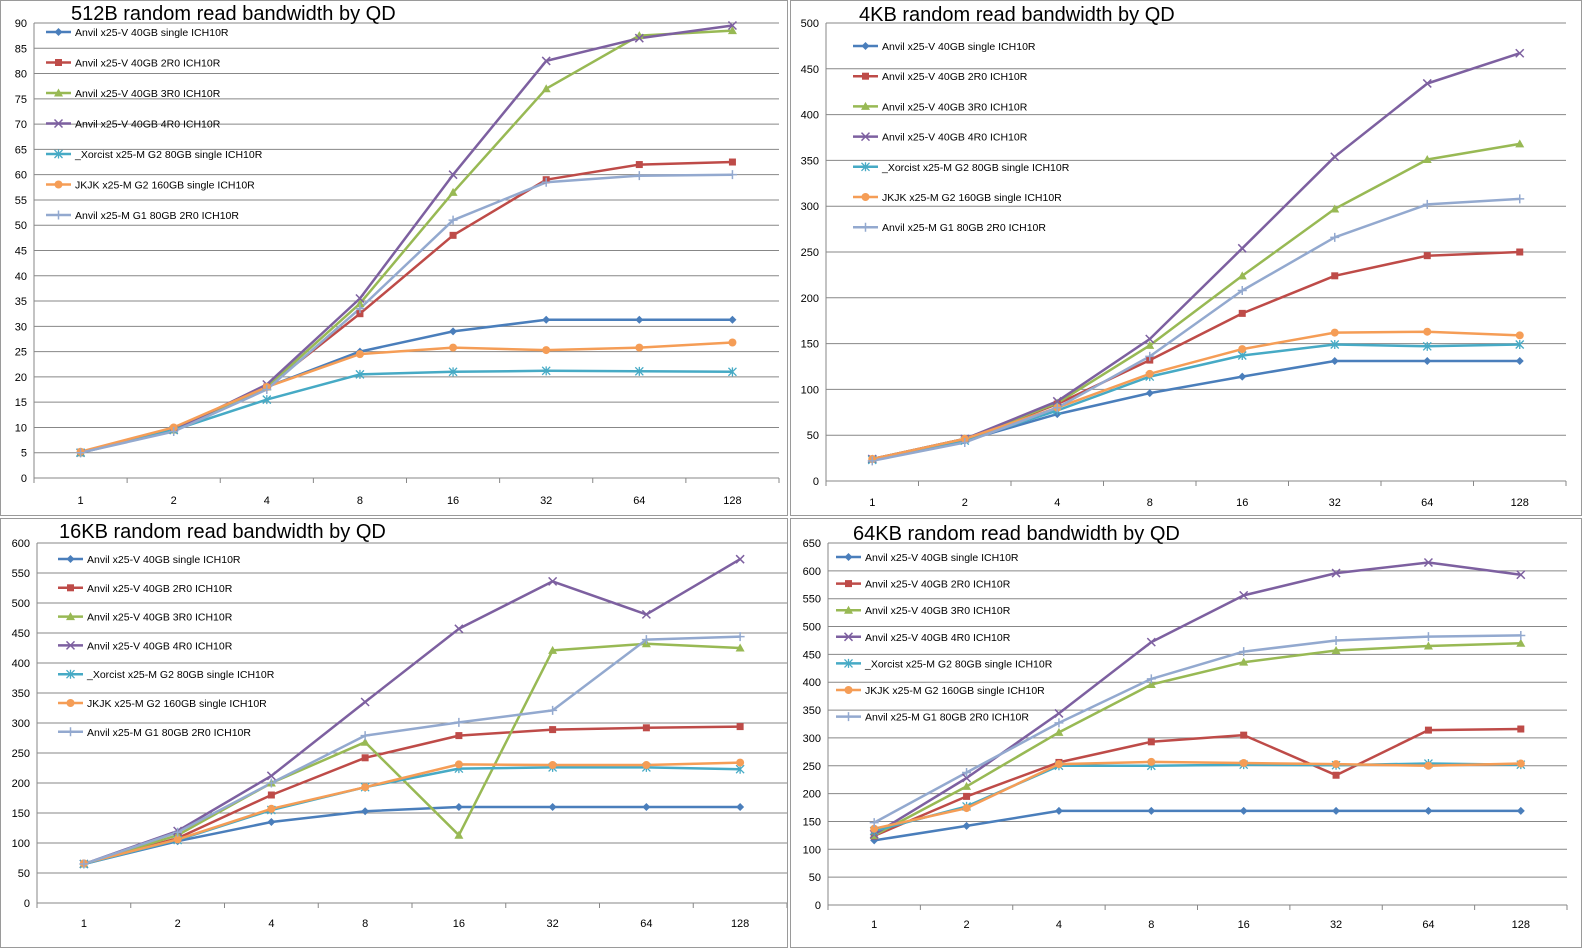 This screenshot has height=948, width=1582. I want to click on y-tick-label: 70, so click(21, 125).